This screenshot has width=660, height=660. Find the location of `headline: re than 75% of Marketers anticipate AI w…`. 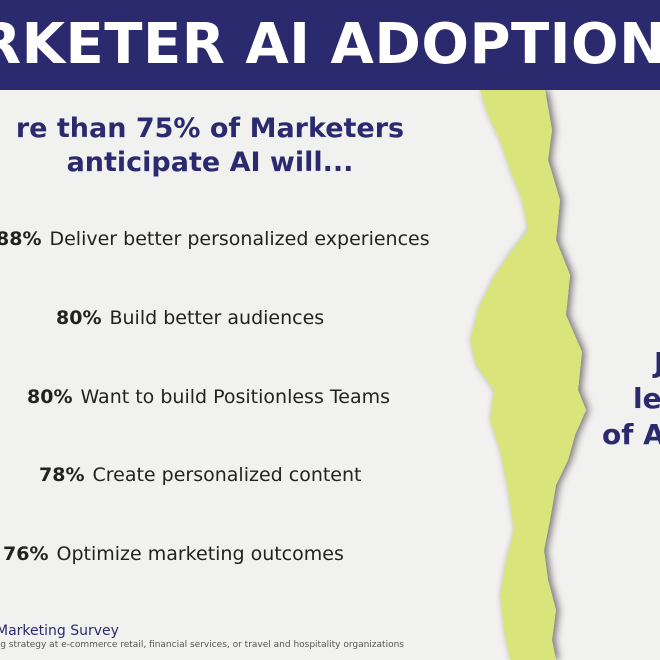

headline: re than 75% of Marketers anticipate AI w… is located at coordinates (210, 146).